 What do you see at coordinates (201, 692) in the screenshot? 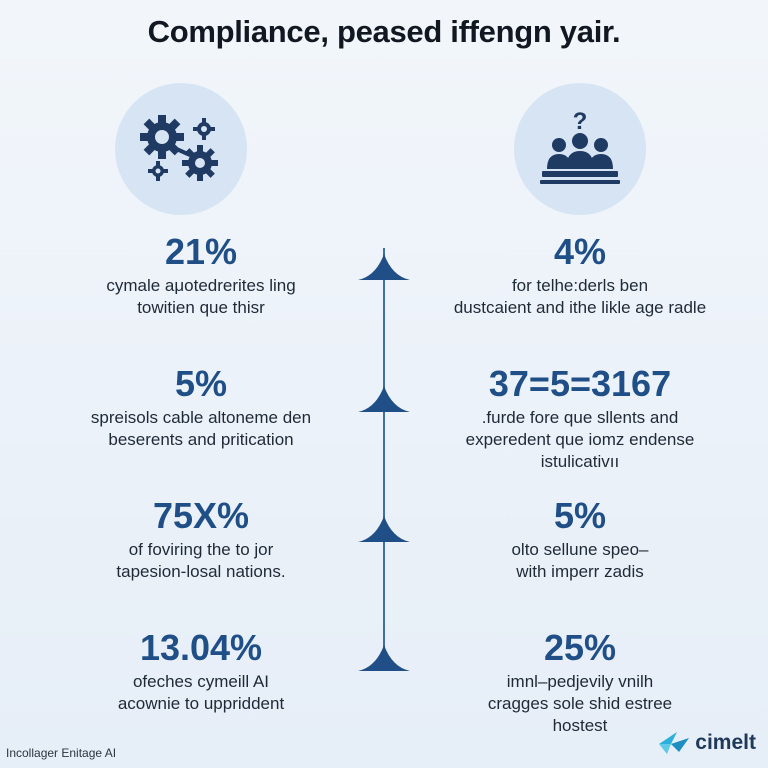
I see `stat-description: ofeches cymeill AI acownie to uppriddent` at bounding box center [201, 692].